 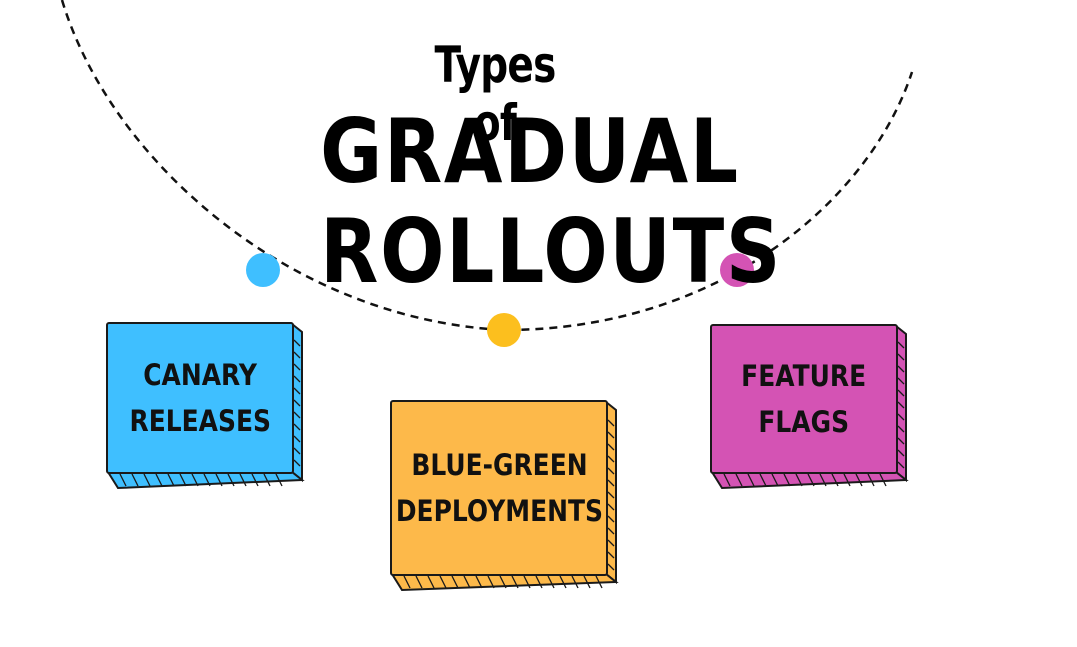 What do you see at coordinates (499, 464) in the screenshot?
I see `bluegreen-label-line1: BLUE-GREEN` at bounding box center [499, 464].